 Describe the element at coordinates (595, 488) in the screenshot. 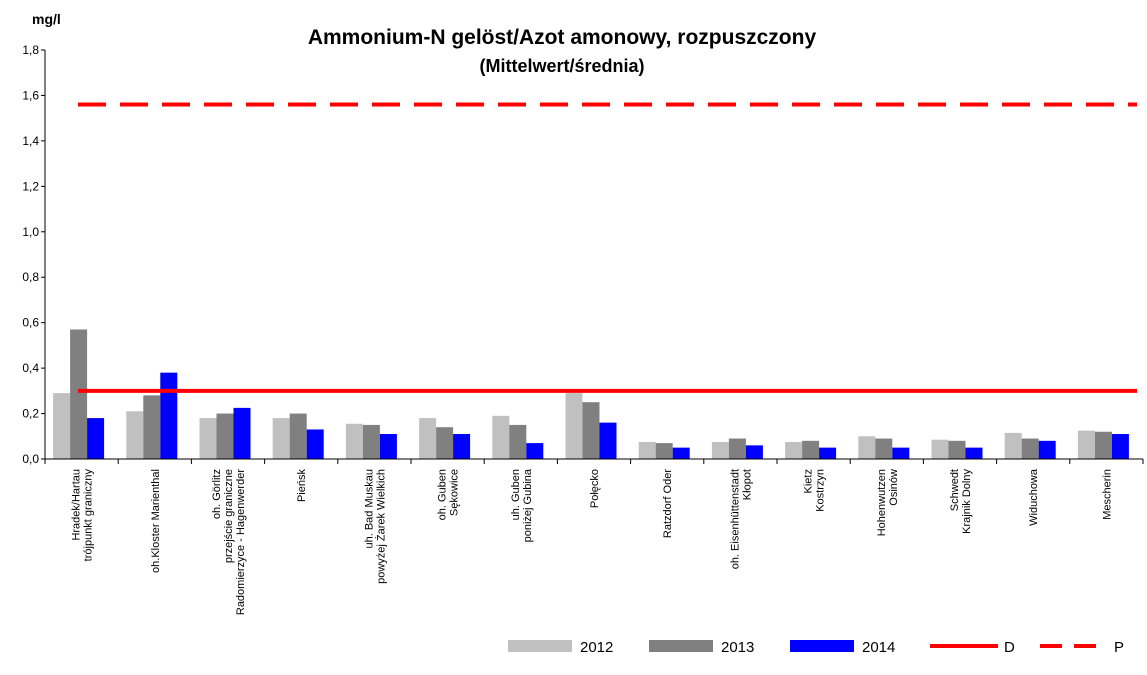

I see `x-tick-label: Połęcko` at that location.